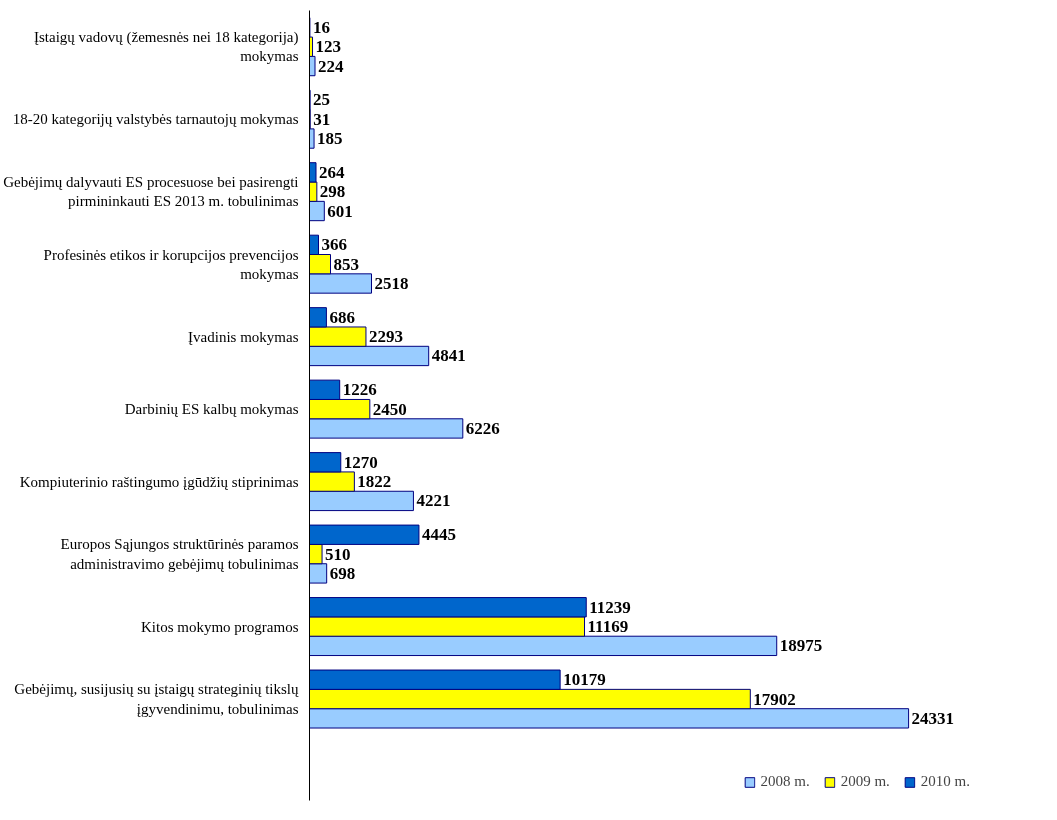 This screenshot has height=820, width=1057. What do you see at coordinates (448, 356) in the screenshot?
I see `data-label: 4841` at bounding box center [448, 356].